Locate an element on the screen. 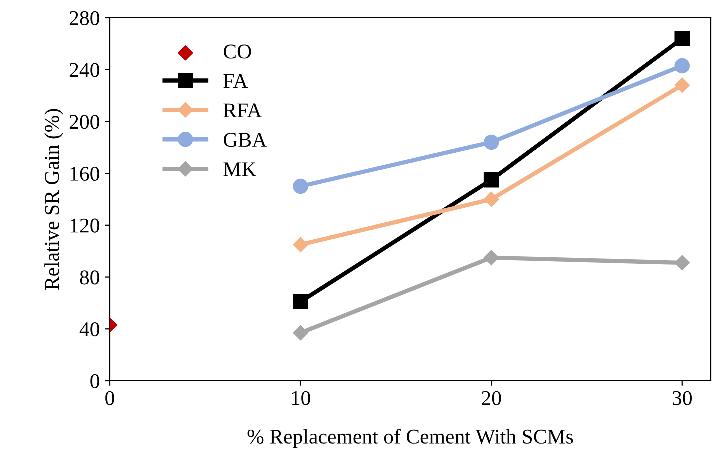 The width and height of the screenshot is (713, 467). x-tick-label: 0 is located at coordinates (110, 398).